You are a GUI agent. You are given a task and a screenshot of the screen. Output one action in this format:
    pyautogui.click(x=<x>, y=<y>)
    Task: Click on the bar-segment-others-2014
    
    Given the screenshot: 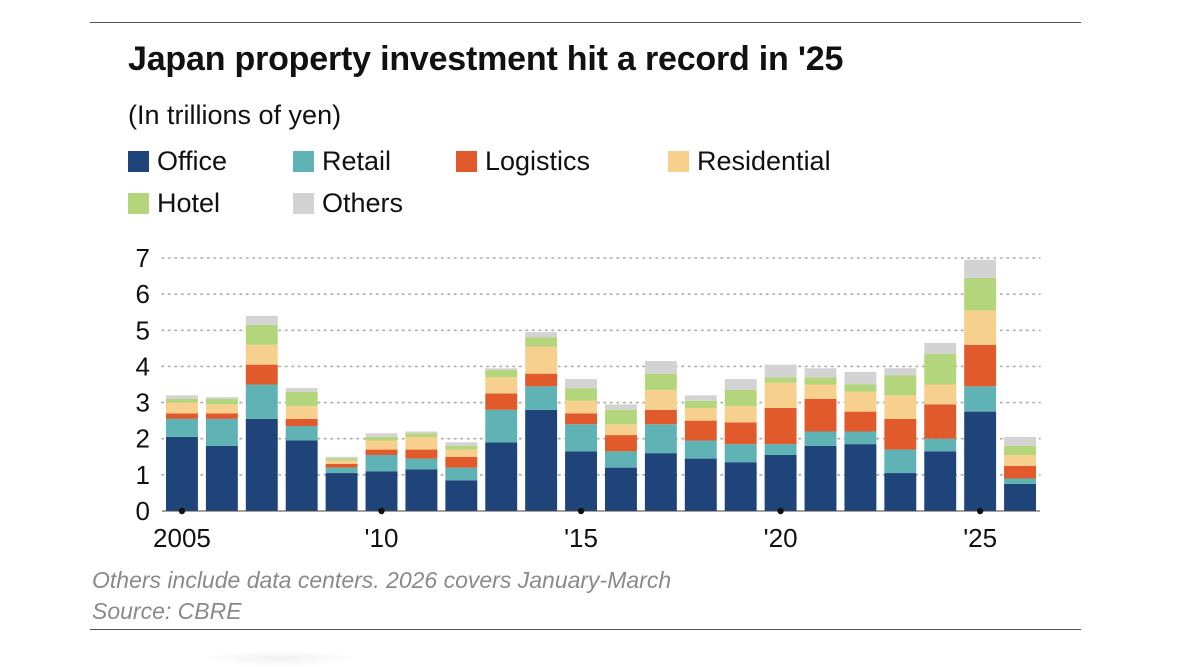 What is the action you would take?
    pyautogui.click(x=541, y=335)
    